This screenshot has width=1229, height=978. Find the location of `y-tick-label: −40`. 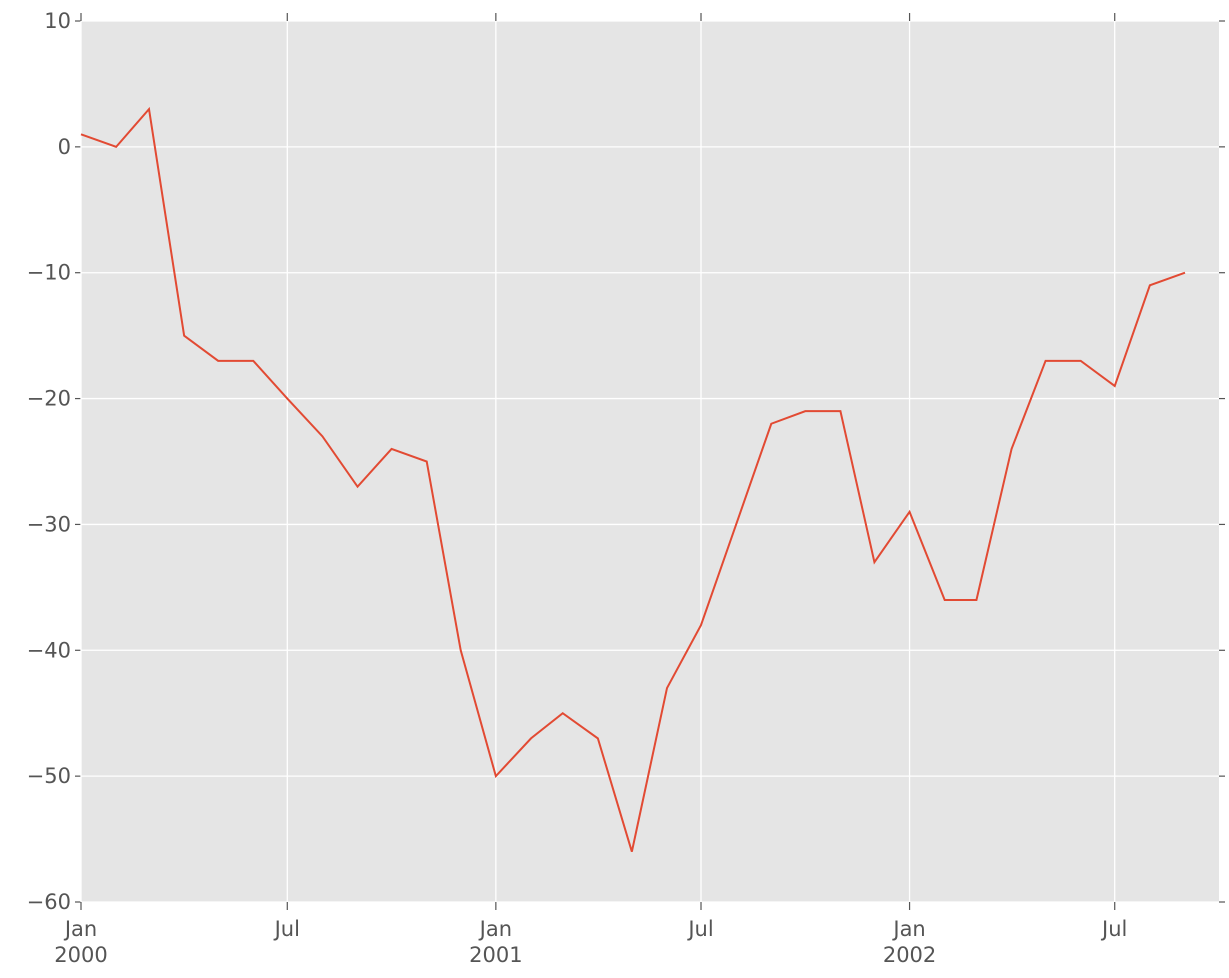

y-tick-label: −40 is located at coordinates (49, 650).